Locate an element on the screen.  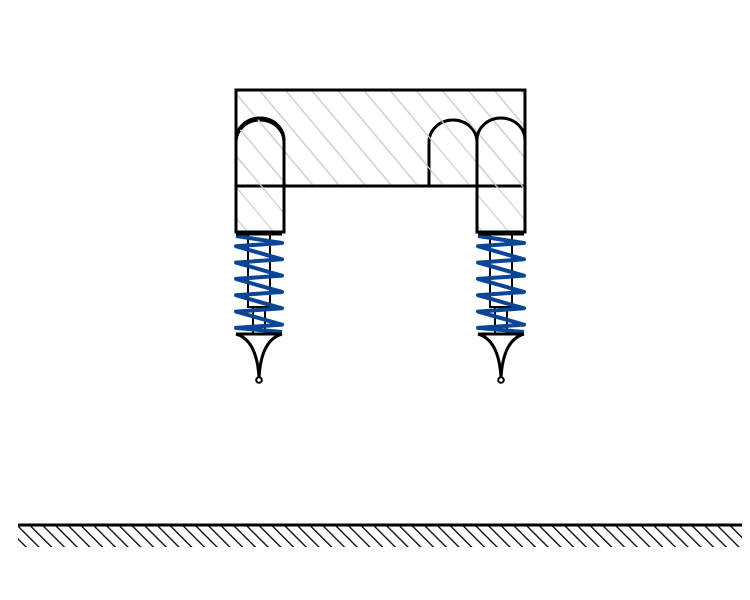
ground is located at coordinates (380, 535).